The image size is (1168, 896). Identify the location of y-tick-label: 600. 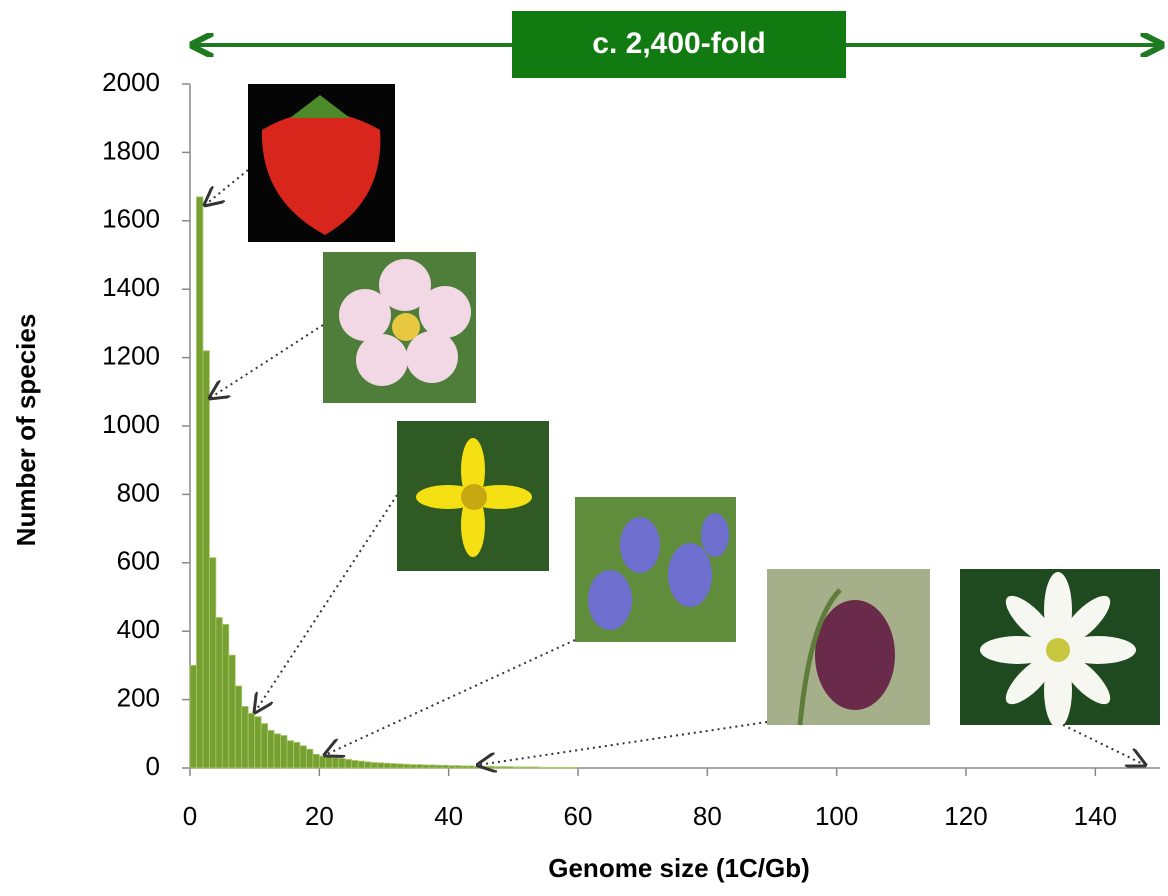
(138, 561).